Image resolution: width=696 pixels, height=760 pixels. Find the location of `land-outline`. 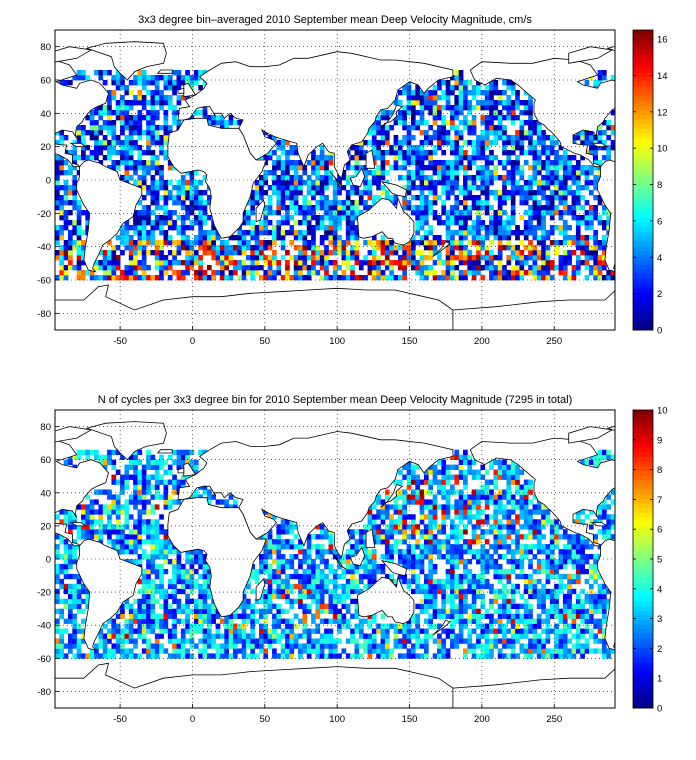

land-outline is located at coordinates (370, 159).